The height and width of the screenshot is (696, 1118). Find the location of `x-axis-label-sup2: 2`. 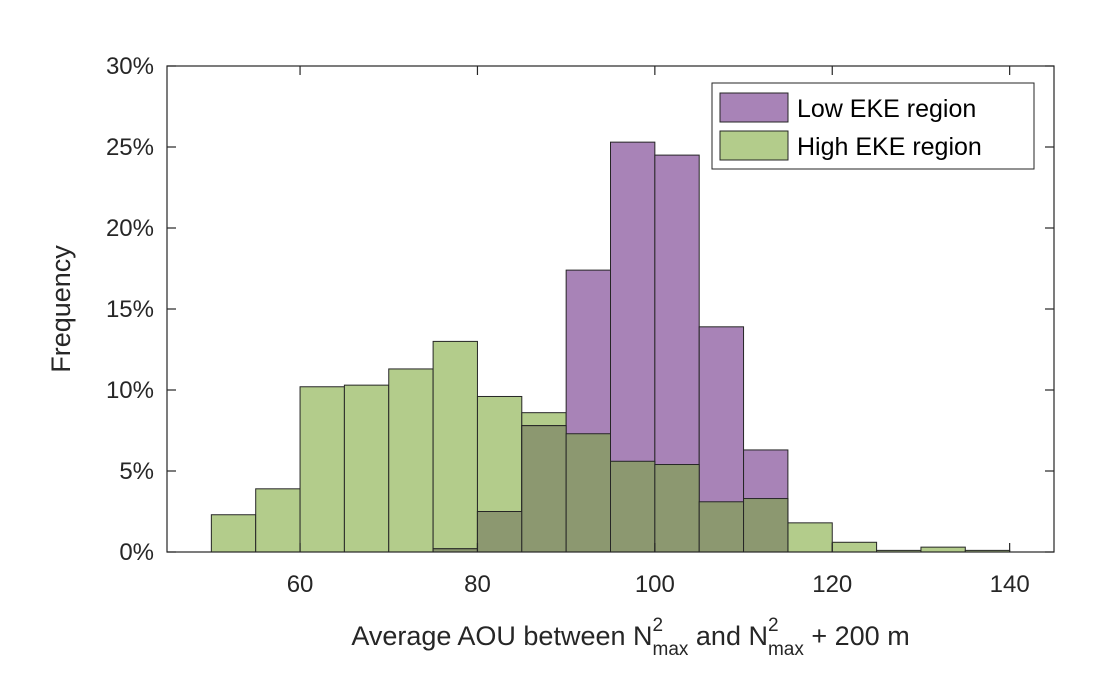

x-axis-label-sup2: 2 is located at coordinates (773, 625).